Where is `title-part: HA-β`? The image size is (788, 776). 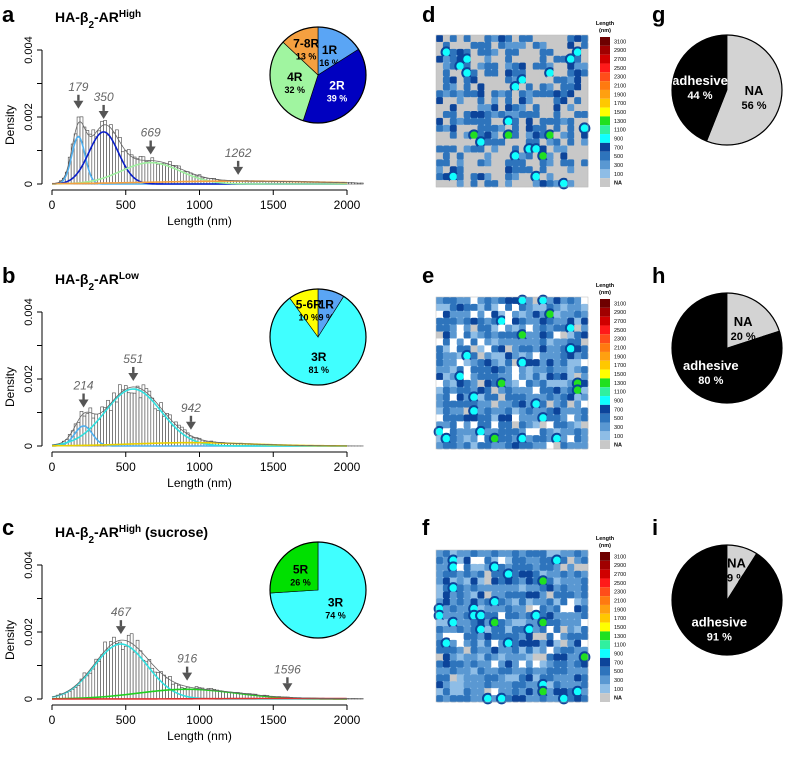 title-part: HA-β is located at coordinates (72, 532).